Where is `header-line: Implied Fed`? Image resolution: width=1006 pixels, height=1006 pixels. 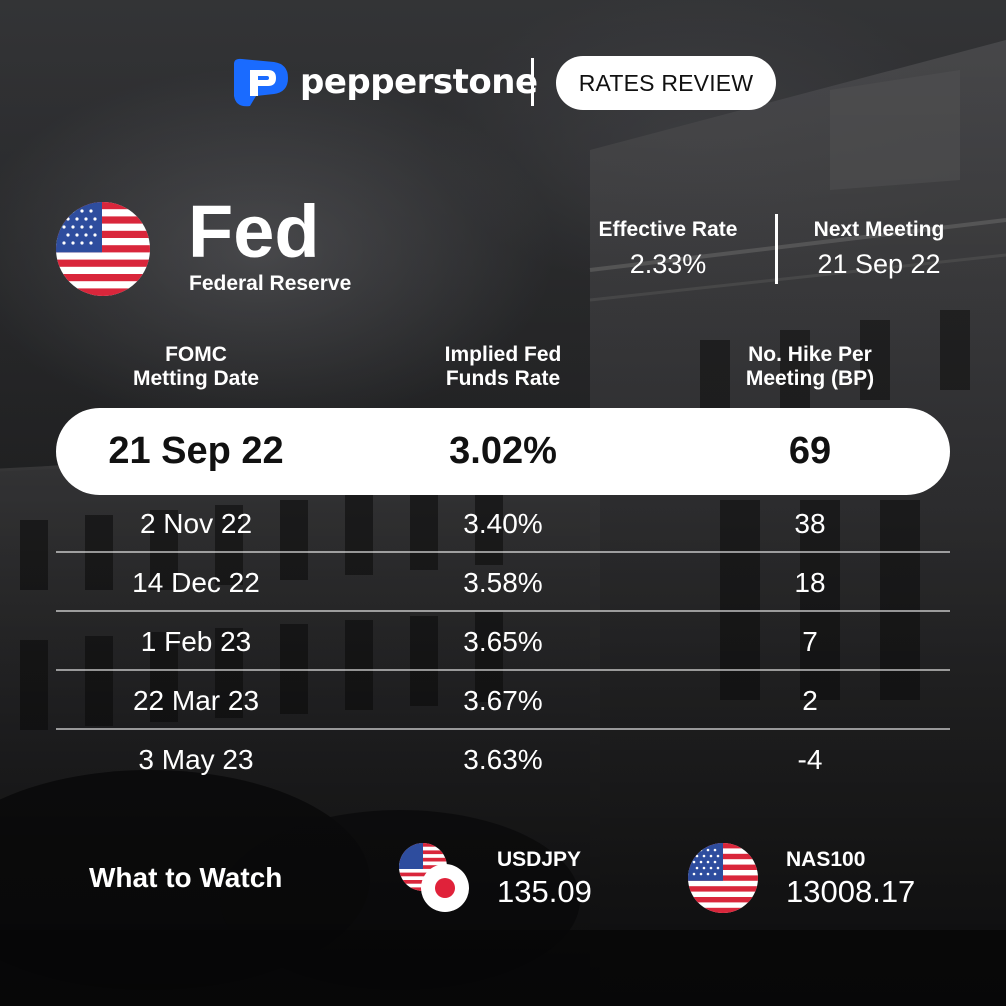
header-line: Implied Fed is located at coordinates (503, 354).